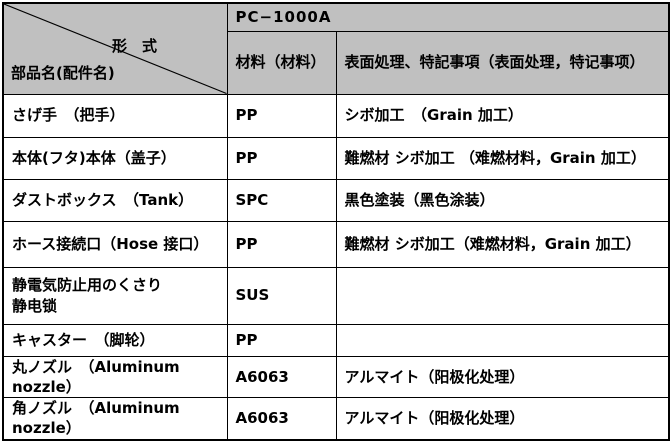 This screenshot has width=670, height=441. I want to click on table-row: 静電気防止用のくさり 静电锁 SUS, so click(336, 295).